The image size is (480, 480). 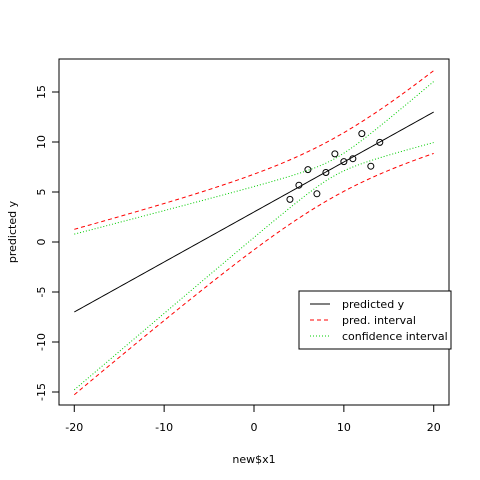 I want to click on x-tick-label: -20, so click(x=74, y=427).